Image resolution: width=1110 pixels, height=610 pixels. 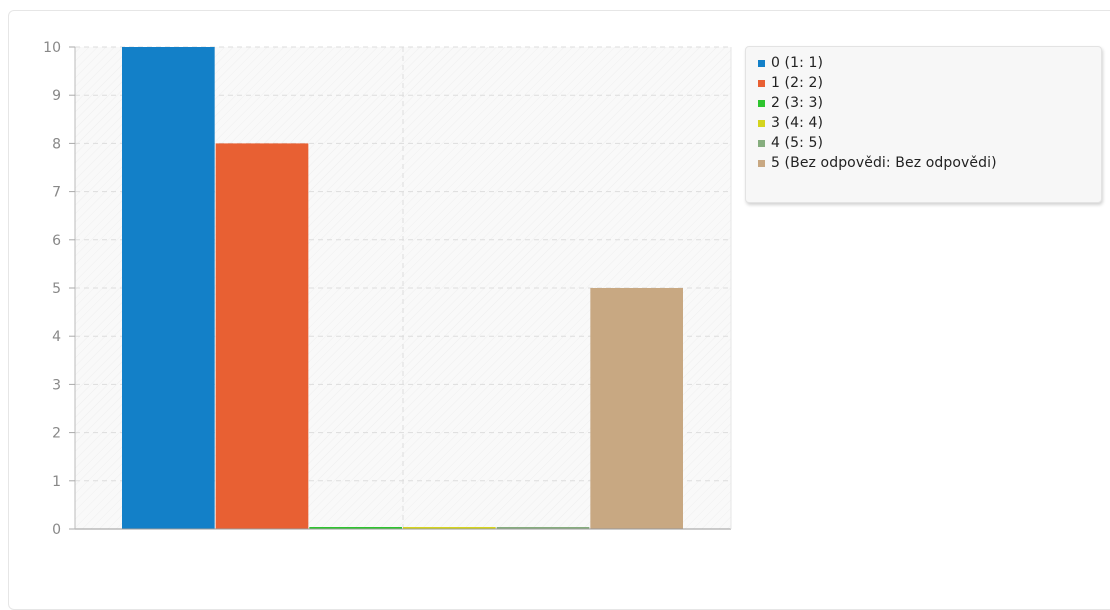 I want to click on y-tick-labels: 0 1 2 3 4 5 6 7 8 9 10, so click(x=52, y=289).